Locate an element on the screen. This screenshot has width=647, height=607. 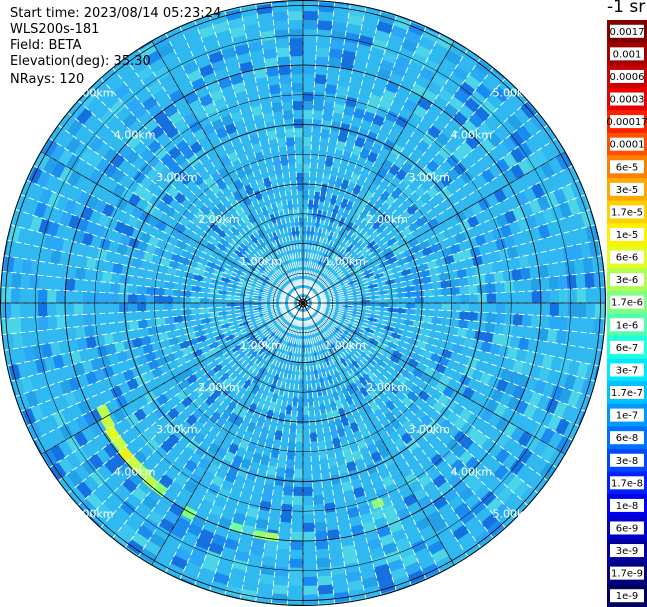
instrument-label: WLS200s-181 is located at coordinates (55, 29).